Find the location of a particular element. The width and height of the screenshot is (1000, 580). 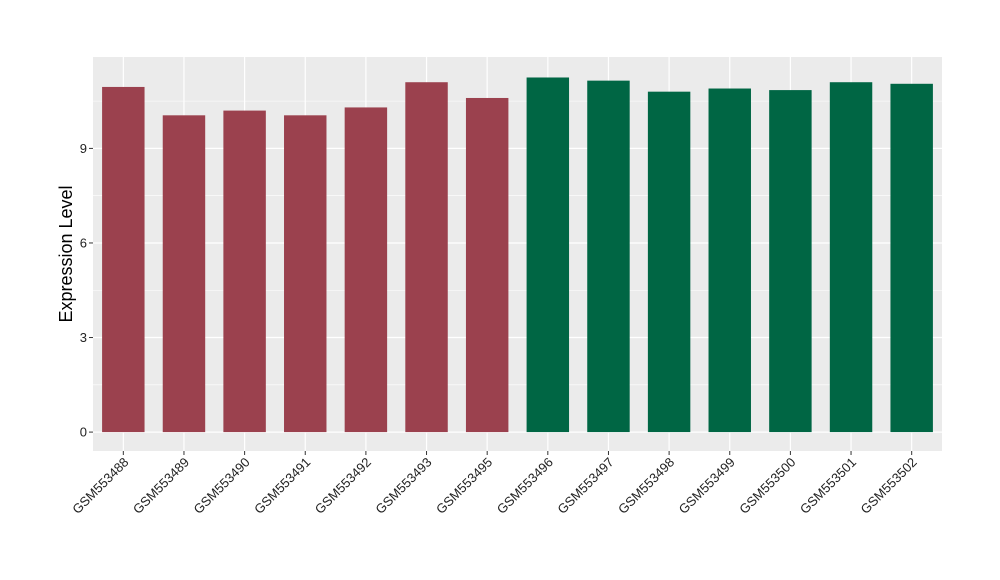

x-tick-label: GSM553493 is located at coordinates (403, 486).